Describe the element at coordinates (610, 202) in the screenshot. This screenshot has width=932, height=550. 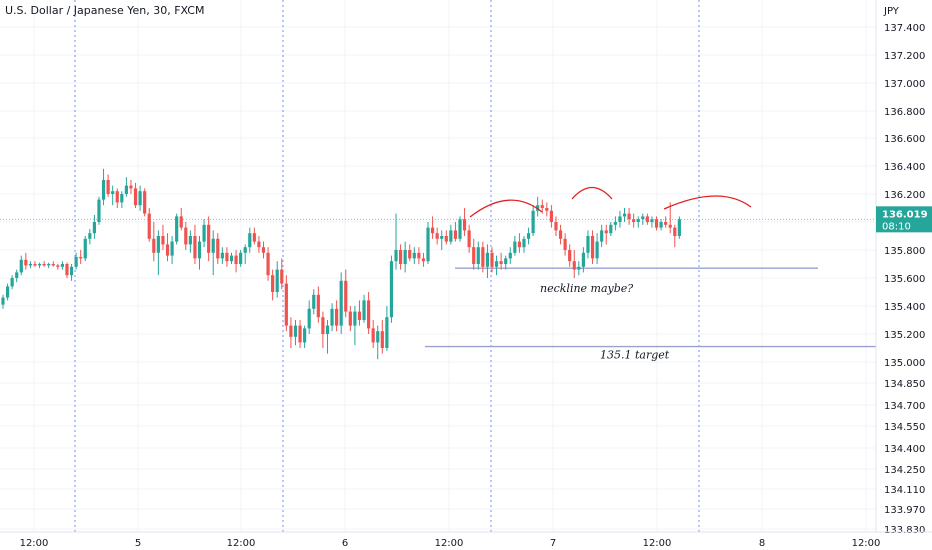
I see `drawings` at that location.